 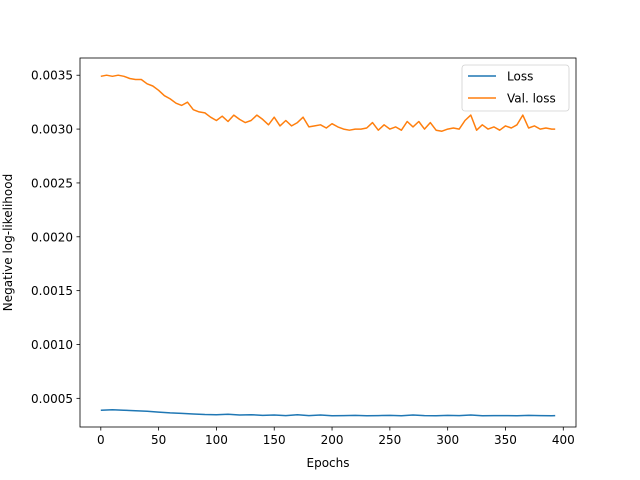 I want to click on y-tick-label: 0.0015, so click(x=52, y=291).